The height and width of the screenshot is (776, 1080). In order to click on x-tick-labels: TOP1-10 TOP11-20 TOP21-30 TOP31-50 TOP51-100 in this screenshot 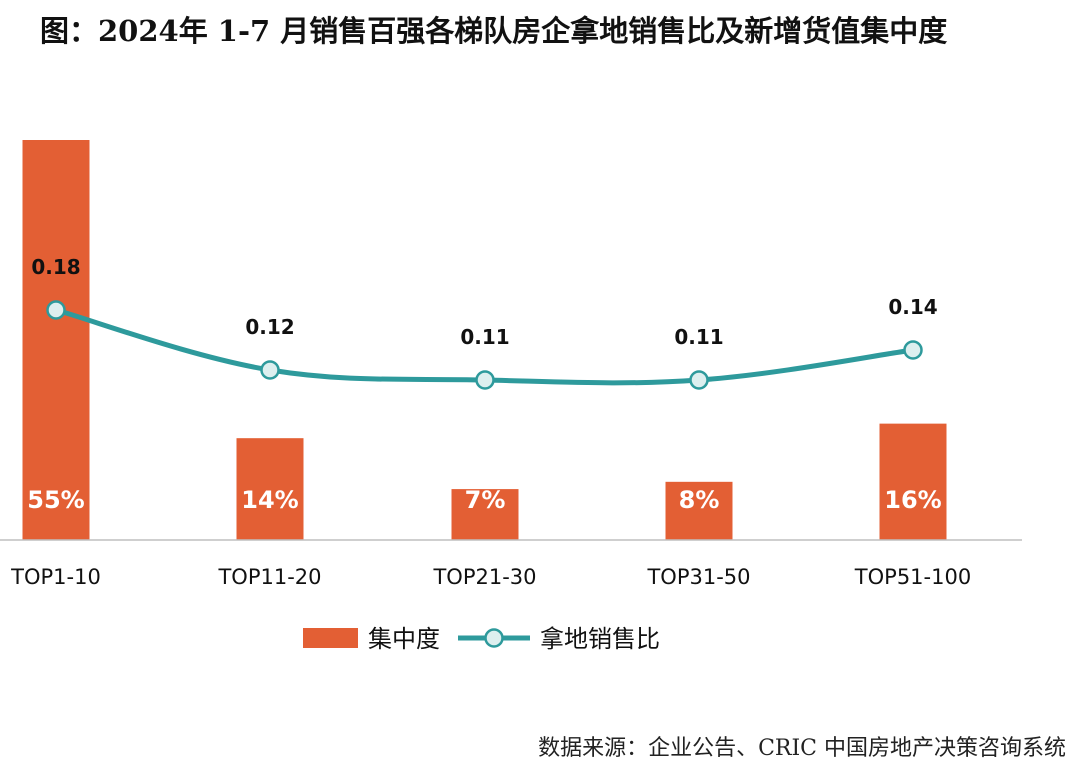, I will do `click(490, 577)`.